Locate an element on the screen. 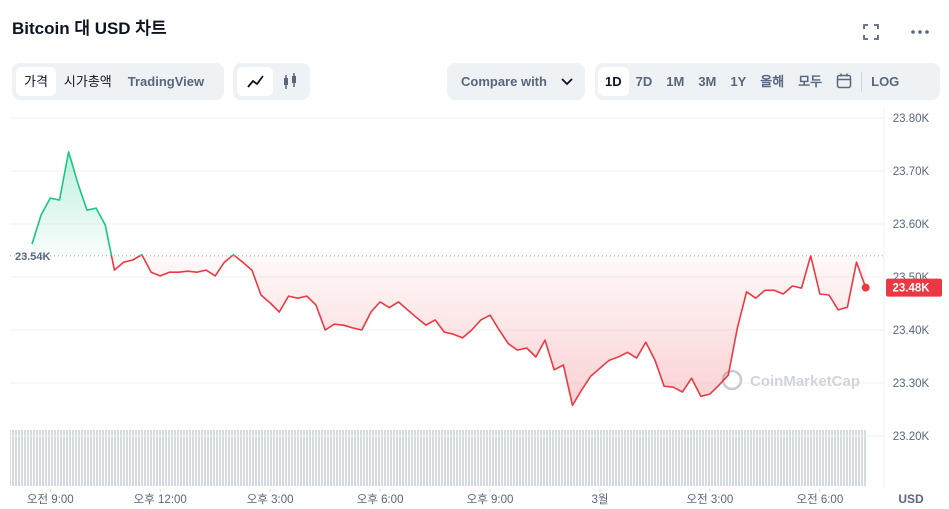 The height and width of the screenshot is (509, 949). x-tick-label: 오후 6:00 is located at coordinates (380, 499).